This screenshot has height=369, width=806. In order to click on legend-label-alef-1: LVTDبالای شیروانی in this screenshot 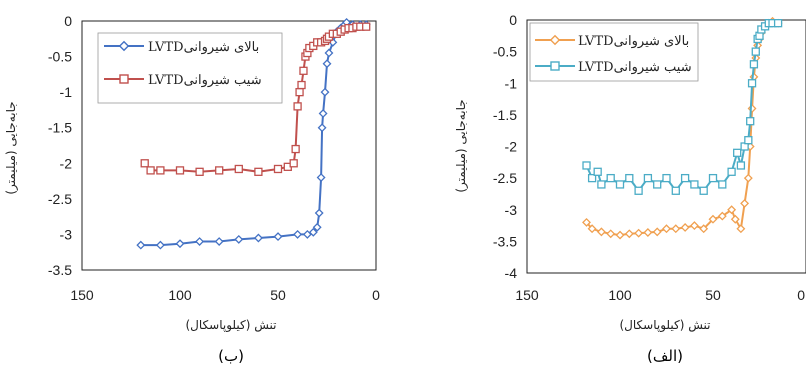, I will do `click(633, 41)`.